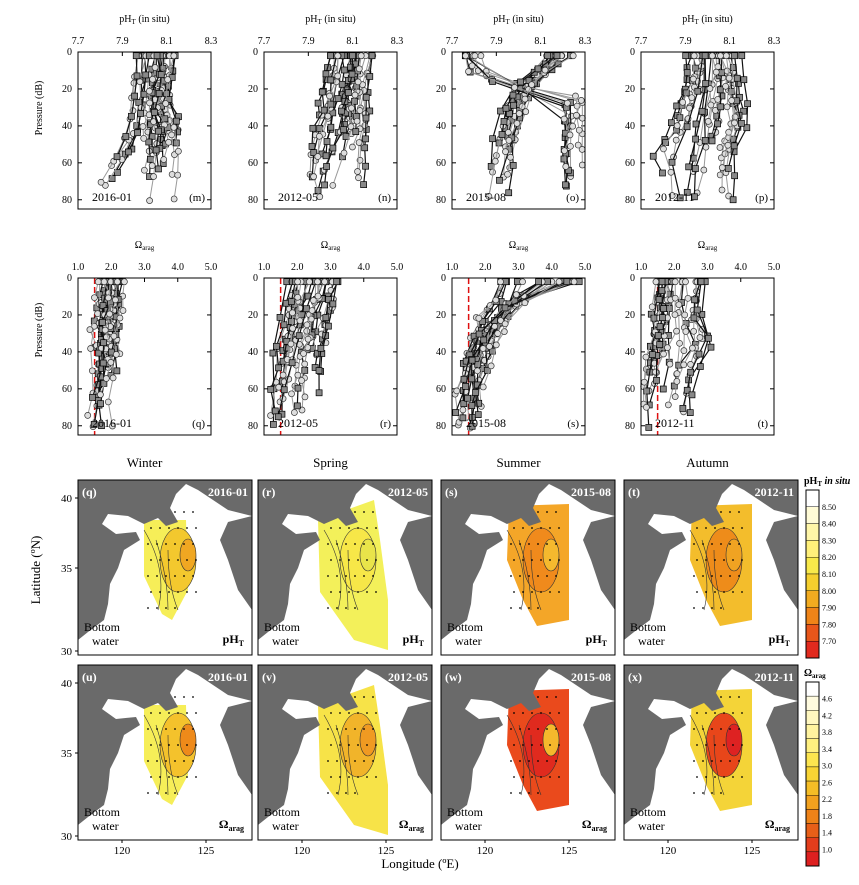  What do you see at coordinates (788, 643) in the screenshot?
I see `map-variable-sub: T` at bounding box center [788, 643].